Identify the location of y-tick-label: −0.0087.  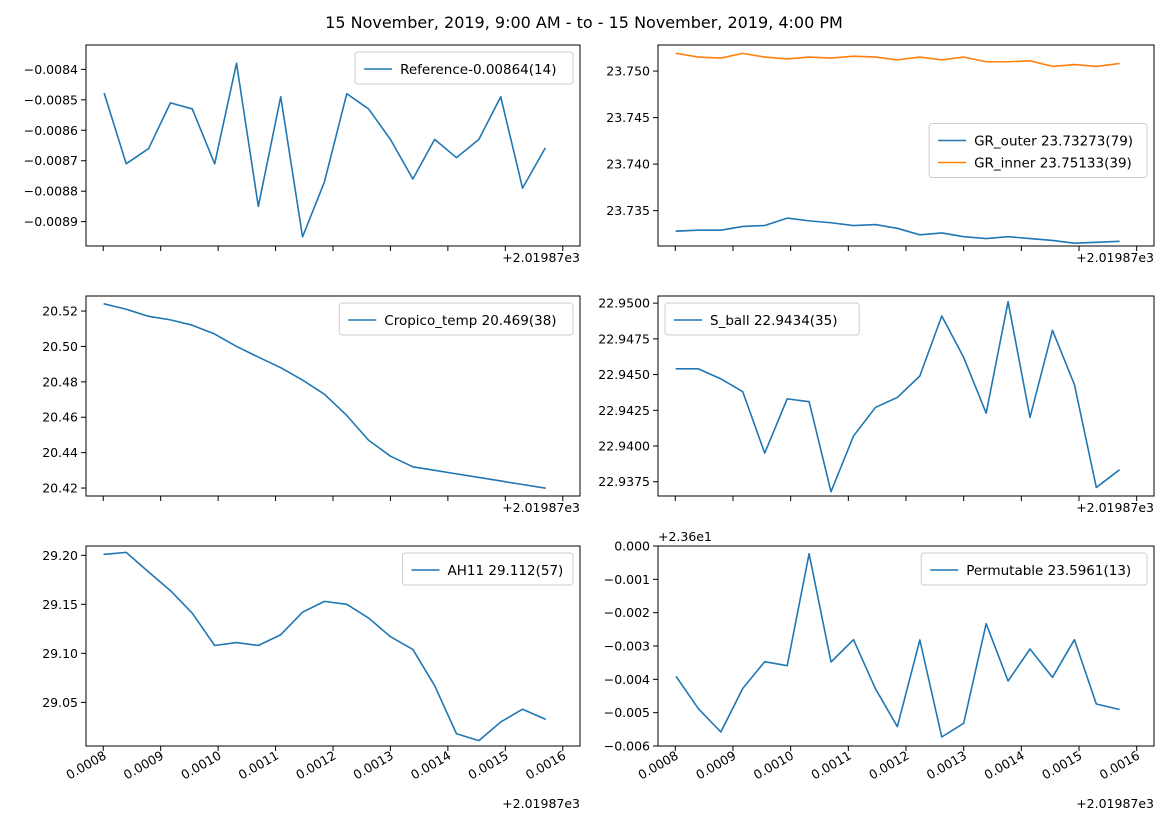
(51, 160).